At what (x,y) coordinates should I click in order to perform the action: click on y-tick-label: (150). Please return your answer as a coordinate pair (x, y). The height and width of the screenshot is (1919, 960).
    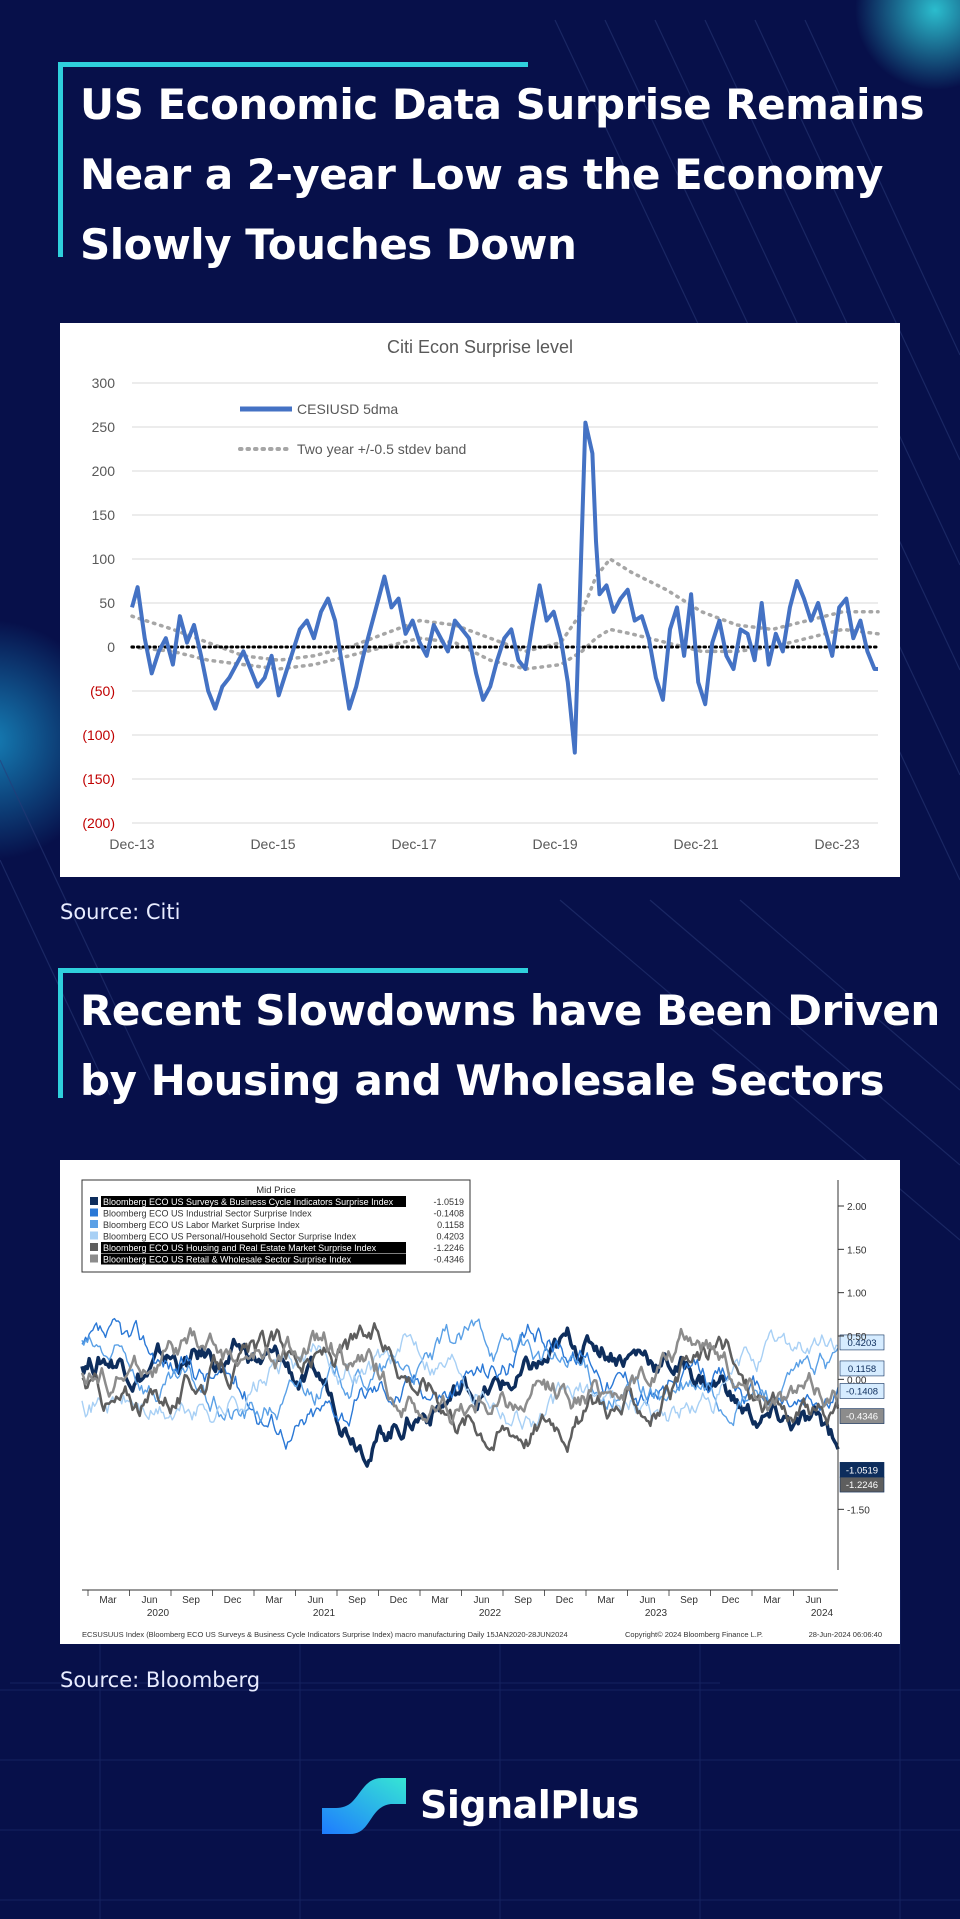
    Looking at the image, I should click on (98, 779).